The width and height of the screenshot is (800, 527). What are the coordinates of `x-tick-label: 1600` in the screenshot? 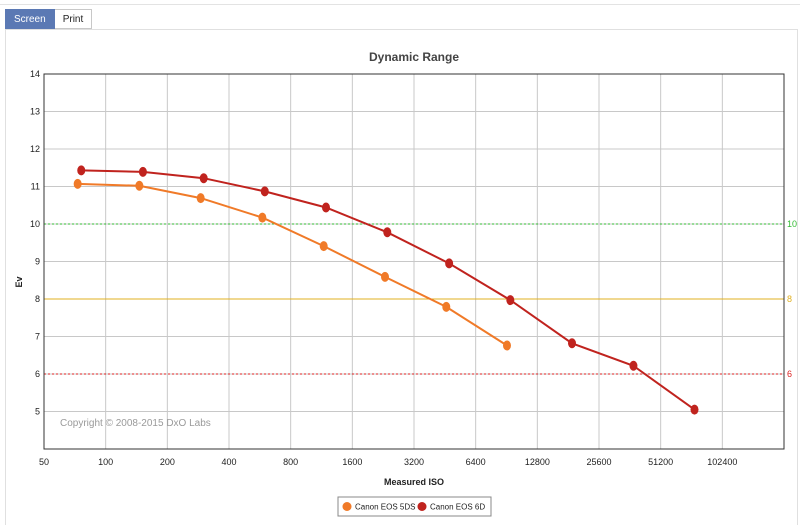 It's located at (352, 462).